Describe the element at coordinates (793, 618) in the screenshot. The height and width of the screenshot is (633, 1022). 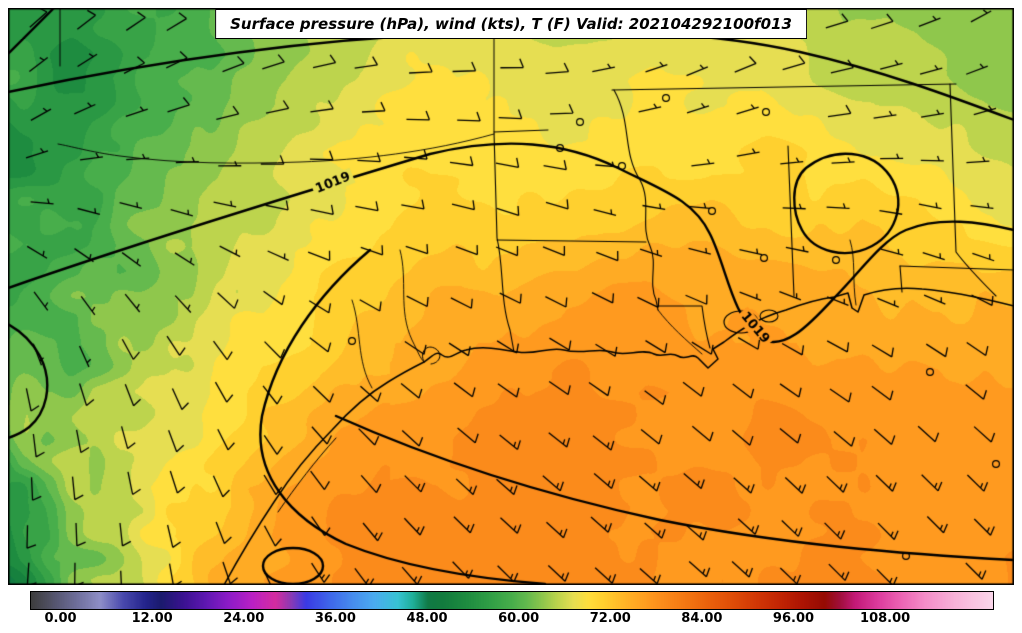
I see `colorbar-tick-label: 96.00` at that location.